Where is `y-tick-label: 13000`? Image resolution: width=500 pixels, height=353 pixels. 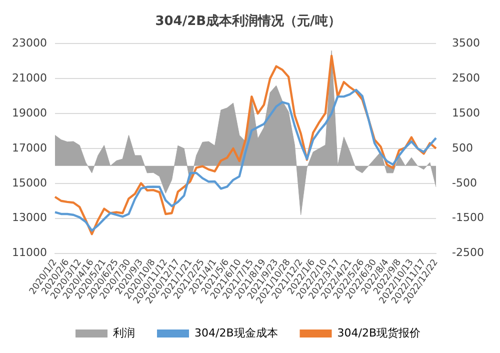
y-tick-label: 13000 is located at coordinates (29, 217).